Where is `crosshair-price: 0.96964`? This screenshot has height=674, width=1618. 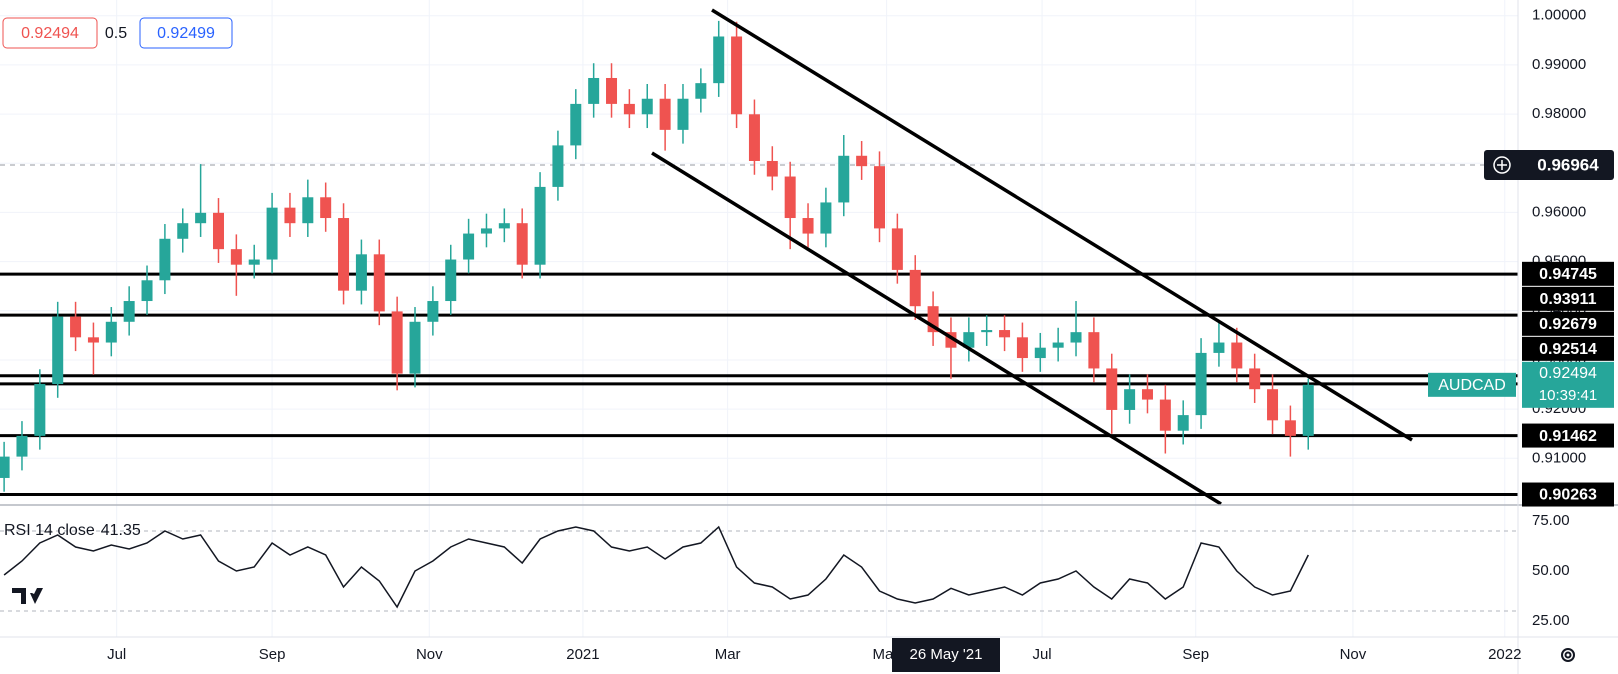 crosshair-price: 0.96964 is located at coordinates (1568, 165).